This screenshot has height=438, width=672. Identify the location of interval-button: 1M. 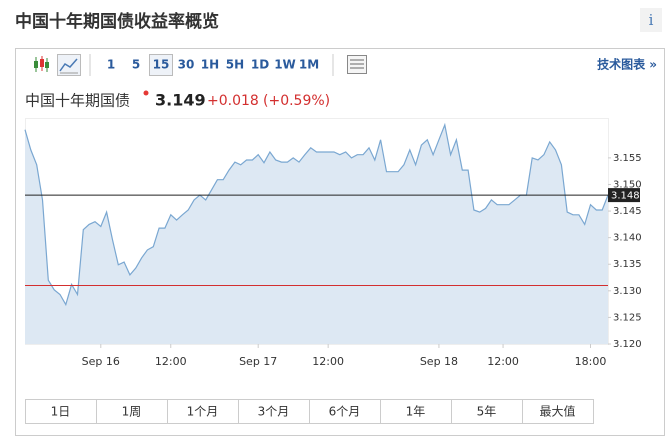
(309, 65).